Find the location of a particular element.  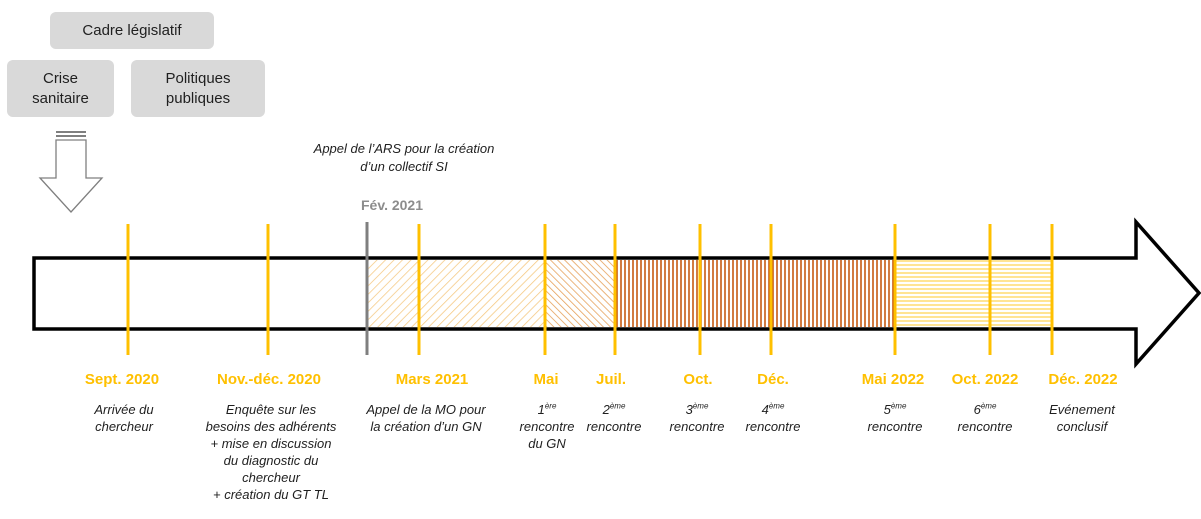

milestone-date: Mai is located at coordinates (546, 379).